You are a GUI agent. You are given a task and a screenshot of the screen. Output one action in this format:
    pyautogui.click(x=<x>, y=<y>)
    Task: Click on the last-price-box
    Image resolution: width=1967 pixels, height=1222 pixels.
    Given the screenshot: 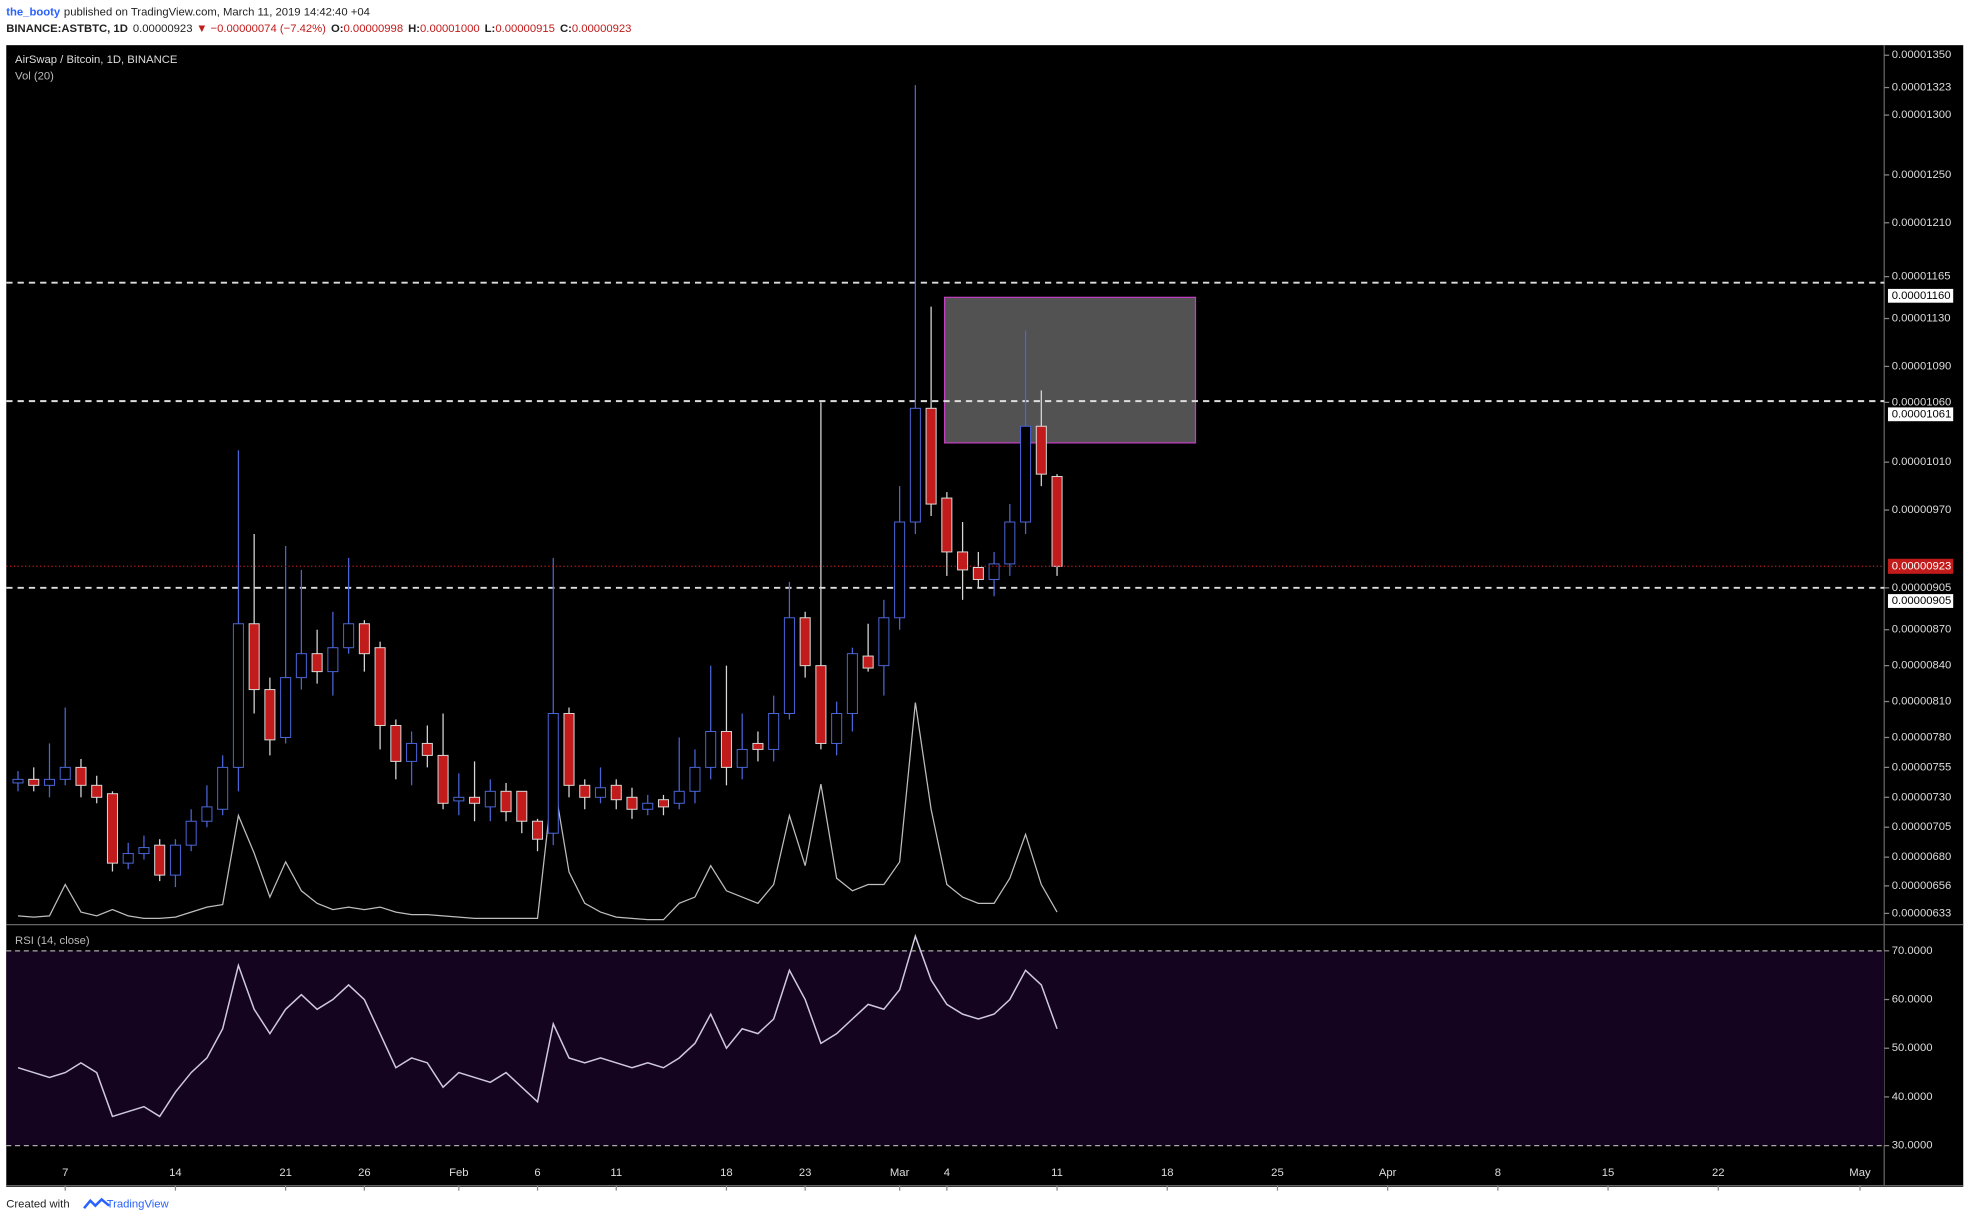 What is the action you would take?
    pyautogui.click(x=1920, y=566)
    